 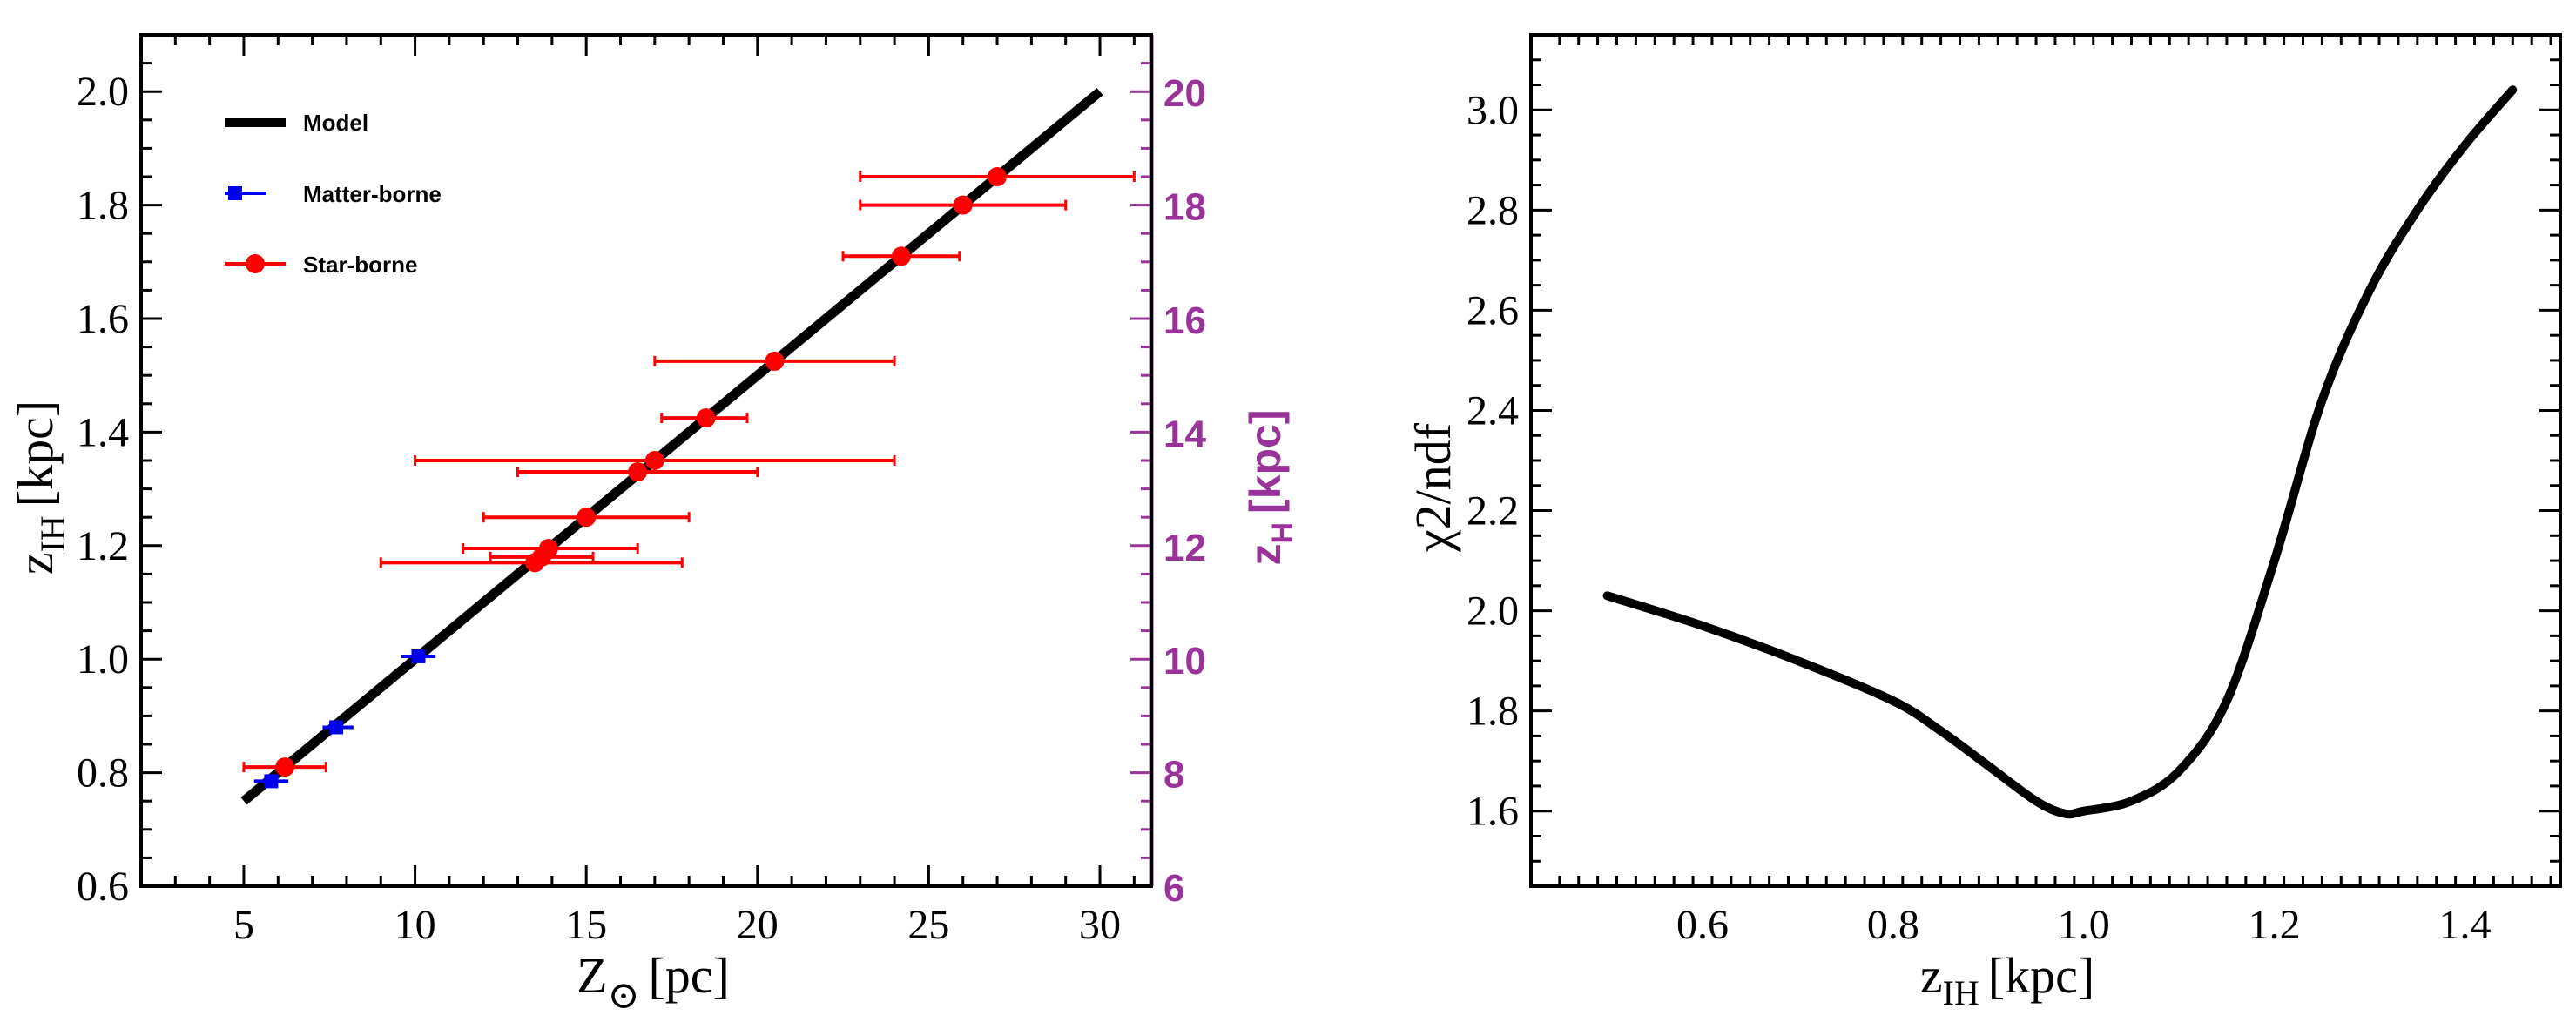 I want to click on y-tick-label: 1.0, so click(x=103, y=659).